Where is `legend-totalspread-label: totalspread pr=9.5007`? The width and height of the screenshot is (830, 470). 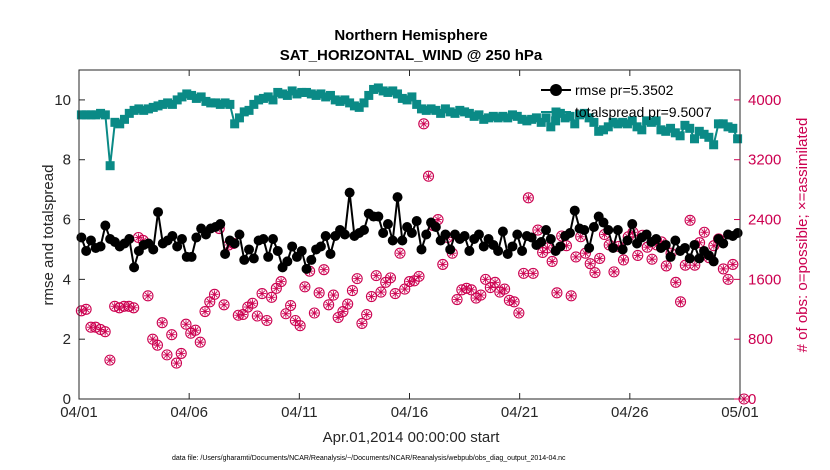 legend-totalspread-label: totalspread pr=9.5007 is located at coordinates (643, 112).